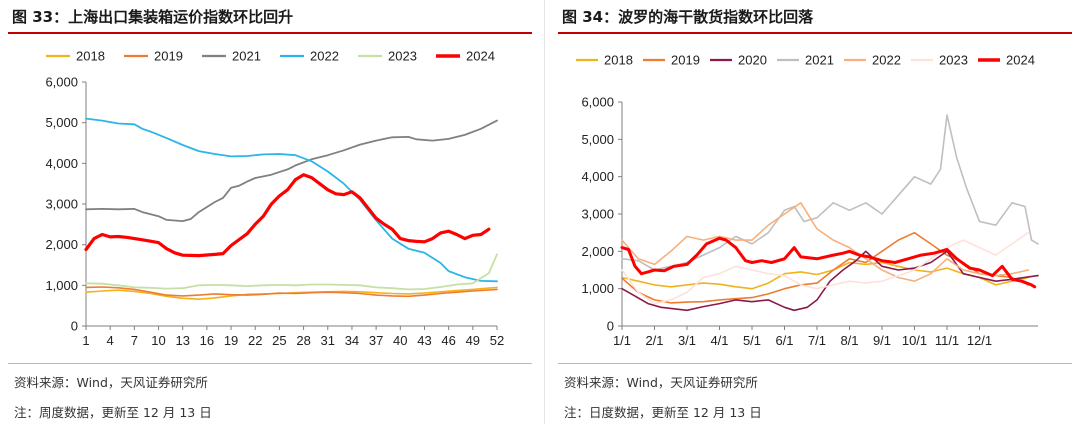 The width and height of the screenshot is (1080, 424). I want to click on figure-34-source: 资料来源：Wind，天风证券研究所, so click(661, 382).